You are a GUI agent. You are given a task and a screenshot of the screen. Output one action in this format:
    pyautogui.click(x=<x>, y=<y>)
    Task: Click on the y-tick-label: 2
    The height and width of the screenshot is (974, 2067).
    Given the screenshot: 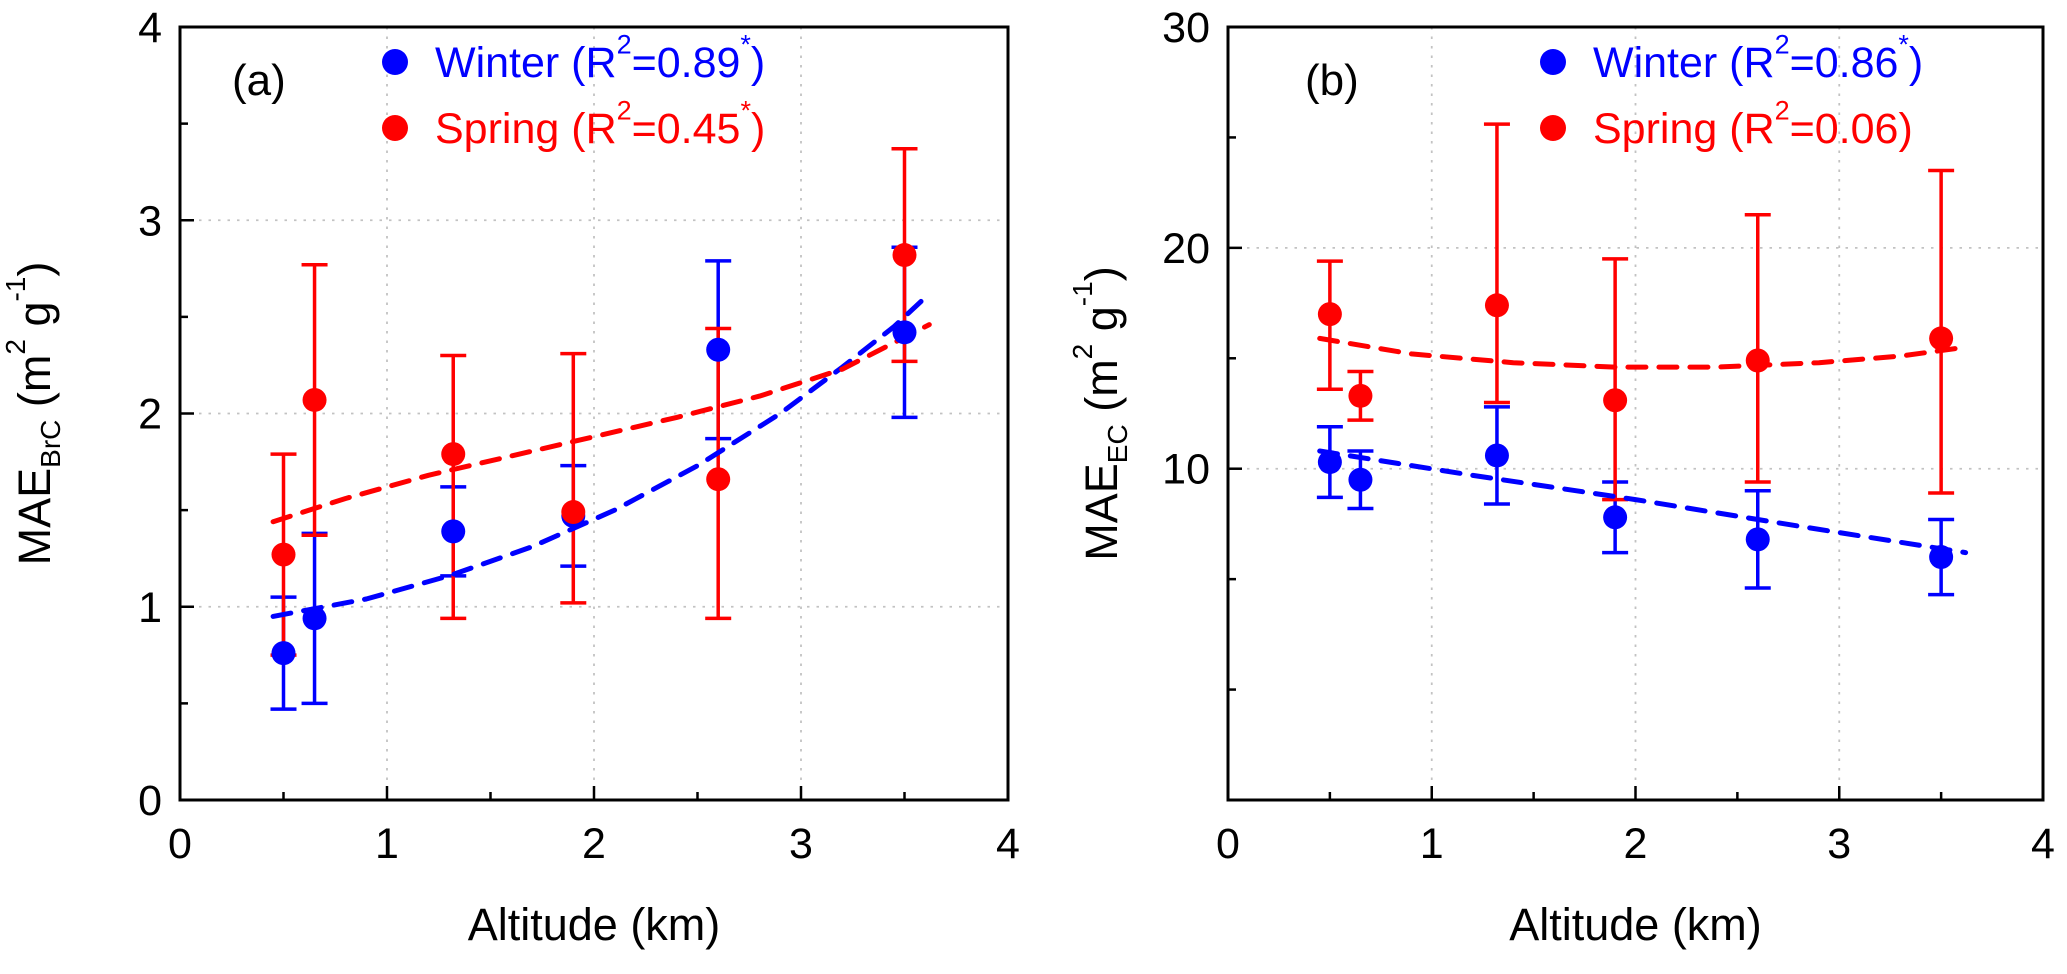 What is the action you would take?
    pyautogui.click(x=150, y=415)
    